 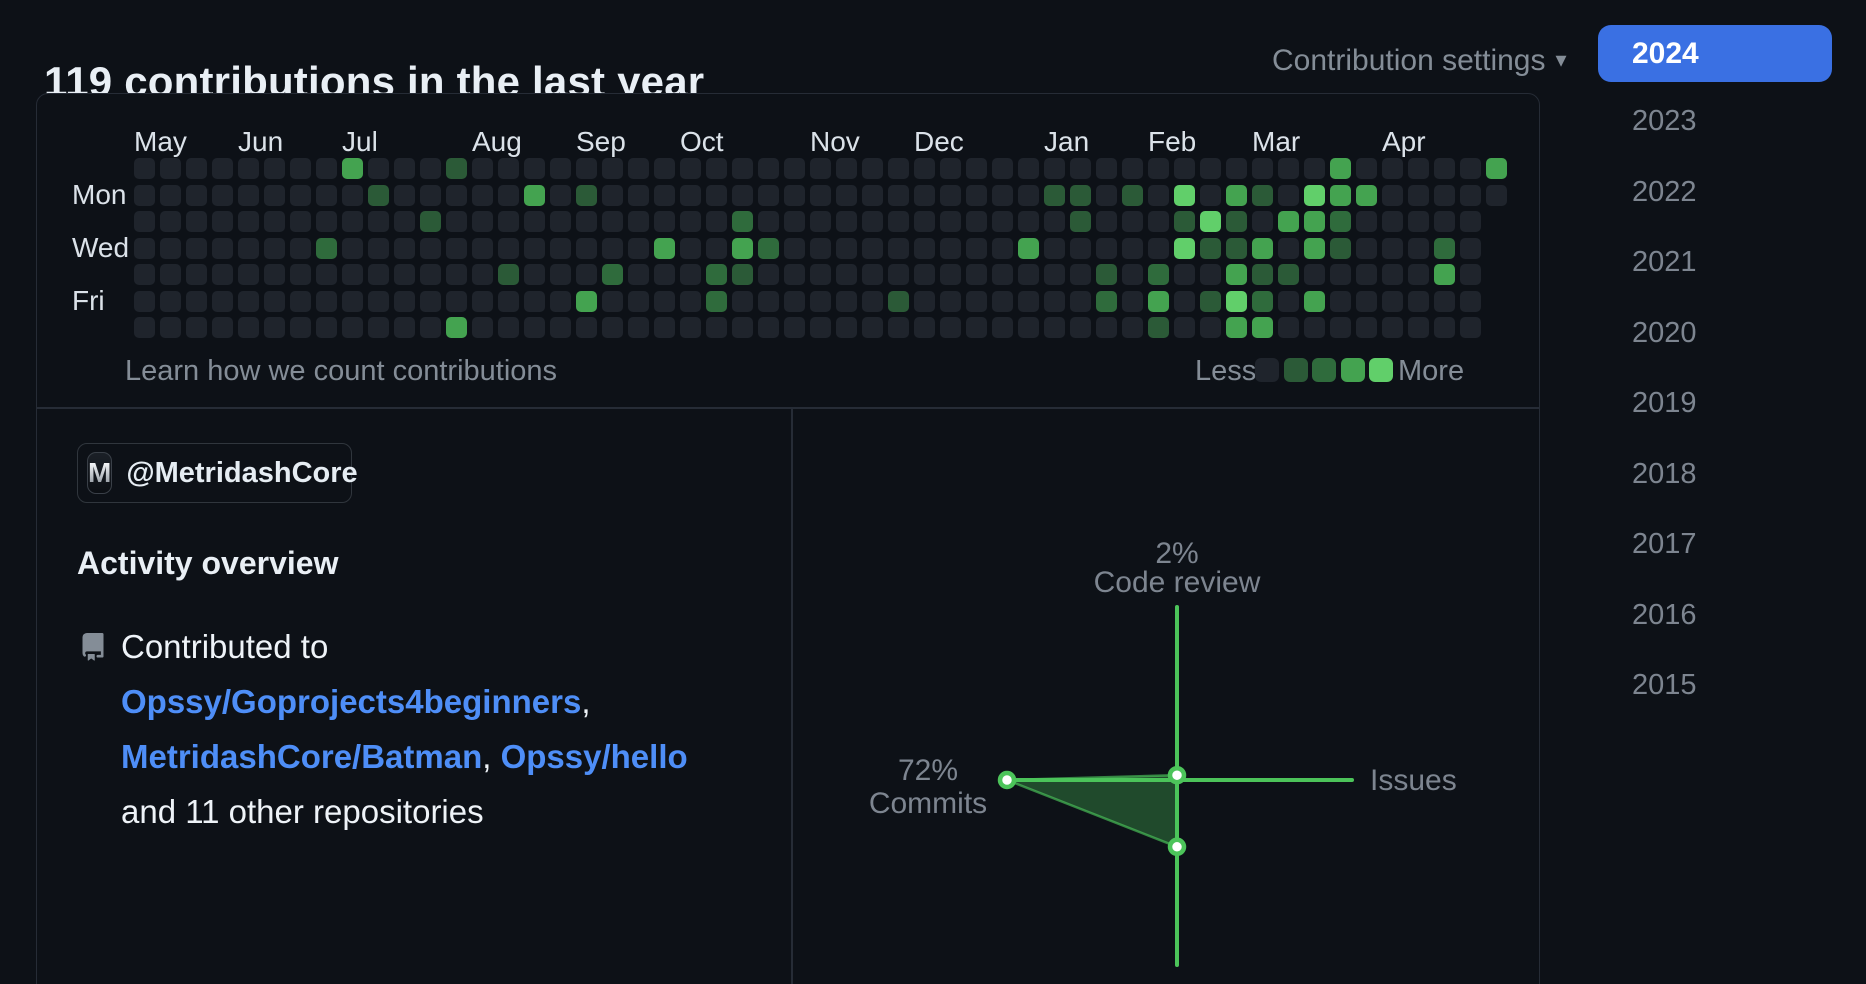 What do you see at coordinates (341, 371) in the screenshot?
I see `learn-how-link: Learn how we count contributions` at bounding box center [341, 371].